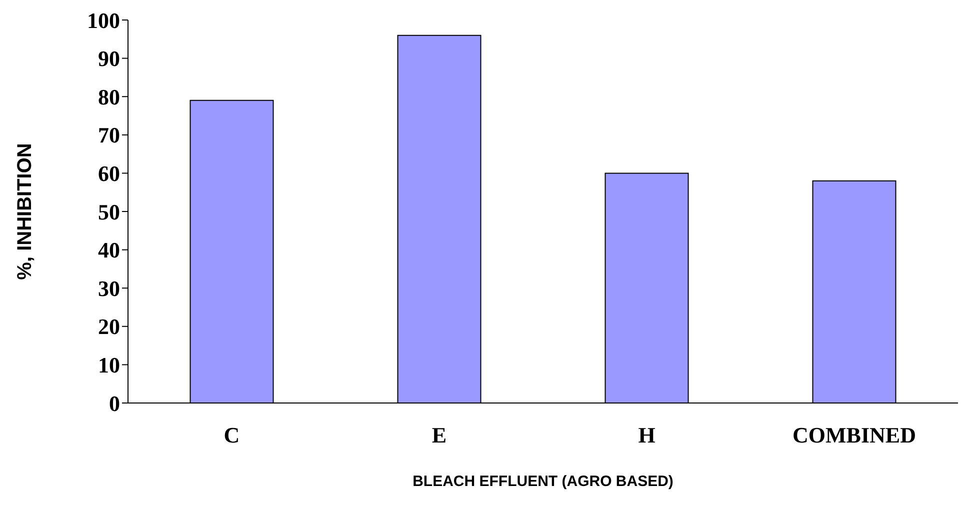 This screenshot has width=966, height=507. I want to click on y-tick-label: 80, so click(109, 97).